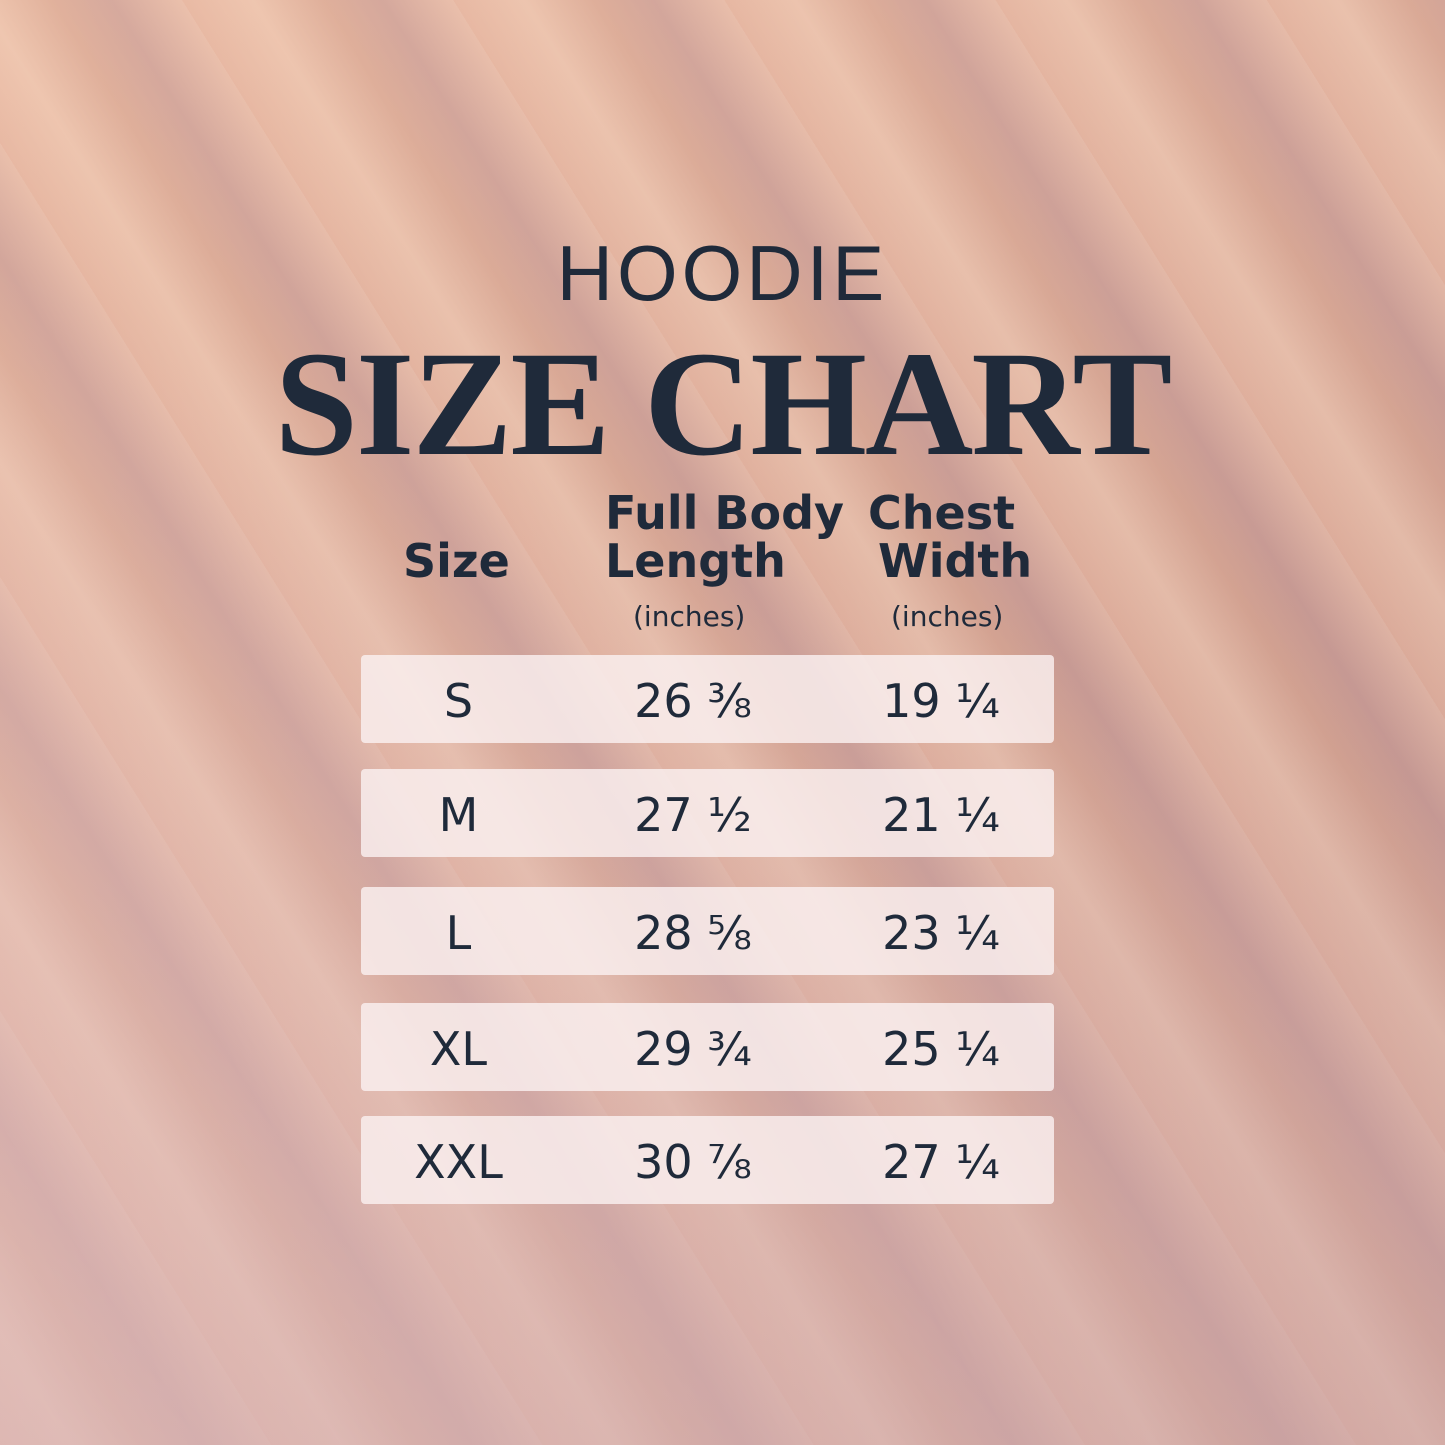 The width and height of the screenshot is (1445, 1445). Describe the element at coordinates (941, 1162) in the screenshot. I see `chest-cell: 27 ¼` at that location.